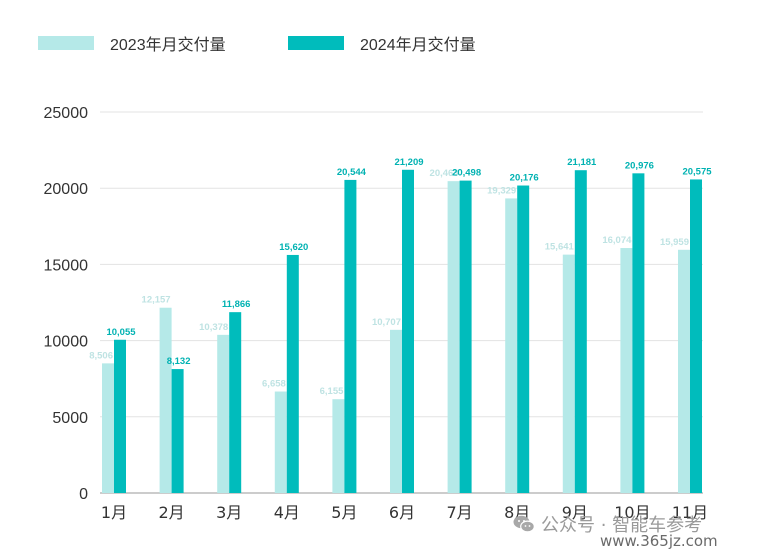 This screenshot has height=553, width=757. What do you see at coordinates (632, 512) in the screenshot?
I see `x-tick-label-10: 10月` at bounding box center [632, 512].